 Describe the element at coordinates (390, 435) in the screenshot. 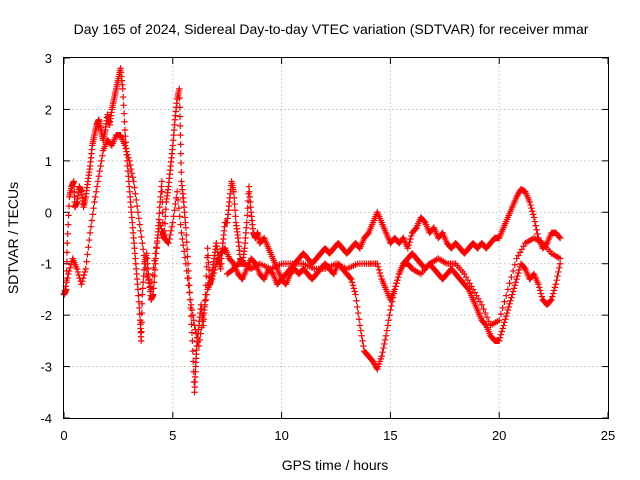

I see `x-tick-label: 15` at that location.